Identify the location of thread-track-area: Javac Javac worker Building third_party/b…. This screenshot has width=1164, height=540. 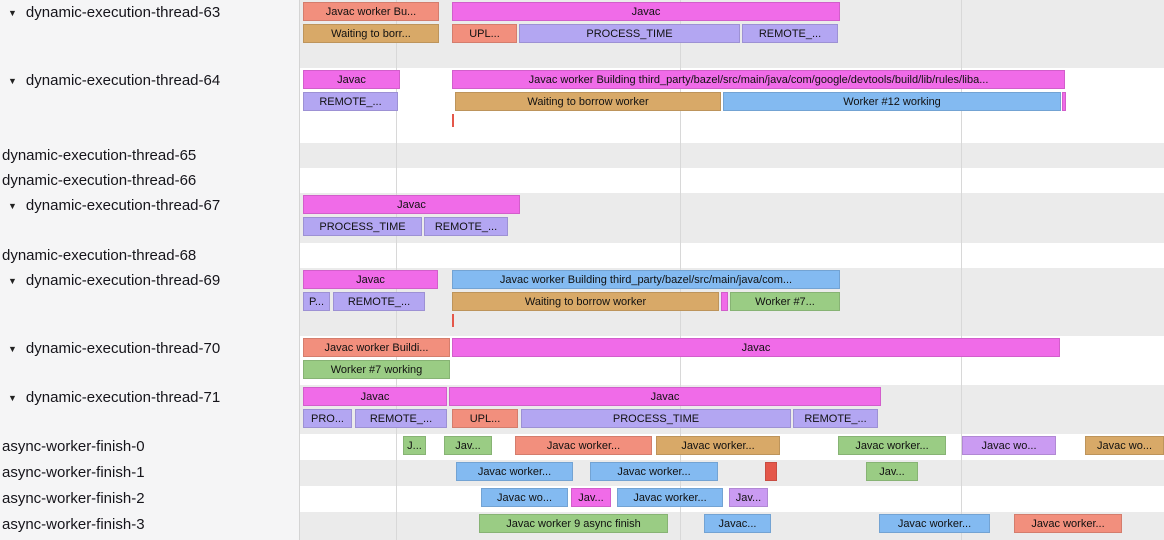
(732, 302).